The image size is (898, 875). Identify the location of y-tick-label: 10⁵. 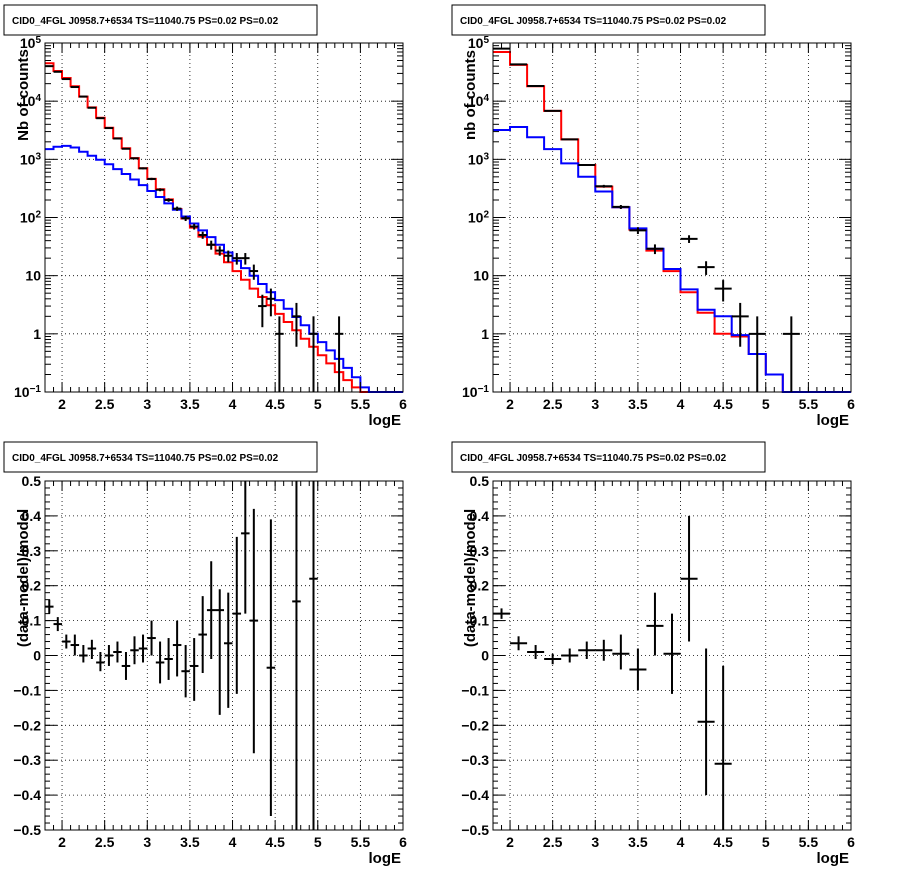
(31, 43).